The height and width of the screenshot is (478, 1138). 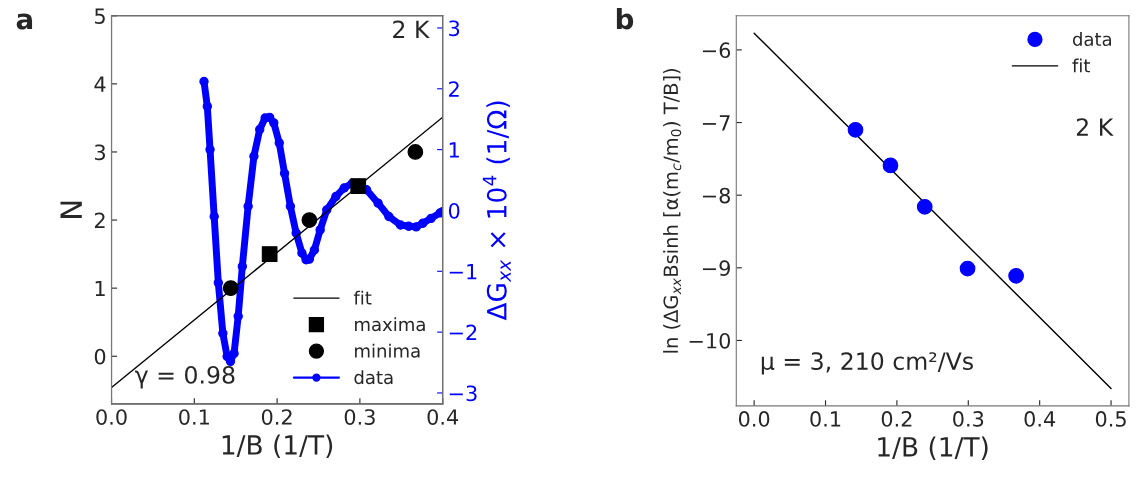 I want to click on y-tick-label: −7, so click(x=716, y=123).